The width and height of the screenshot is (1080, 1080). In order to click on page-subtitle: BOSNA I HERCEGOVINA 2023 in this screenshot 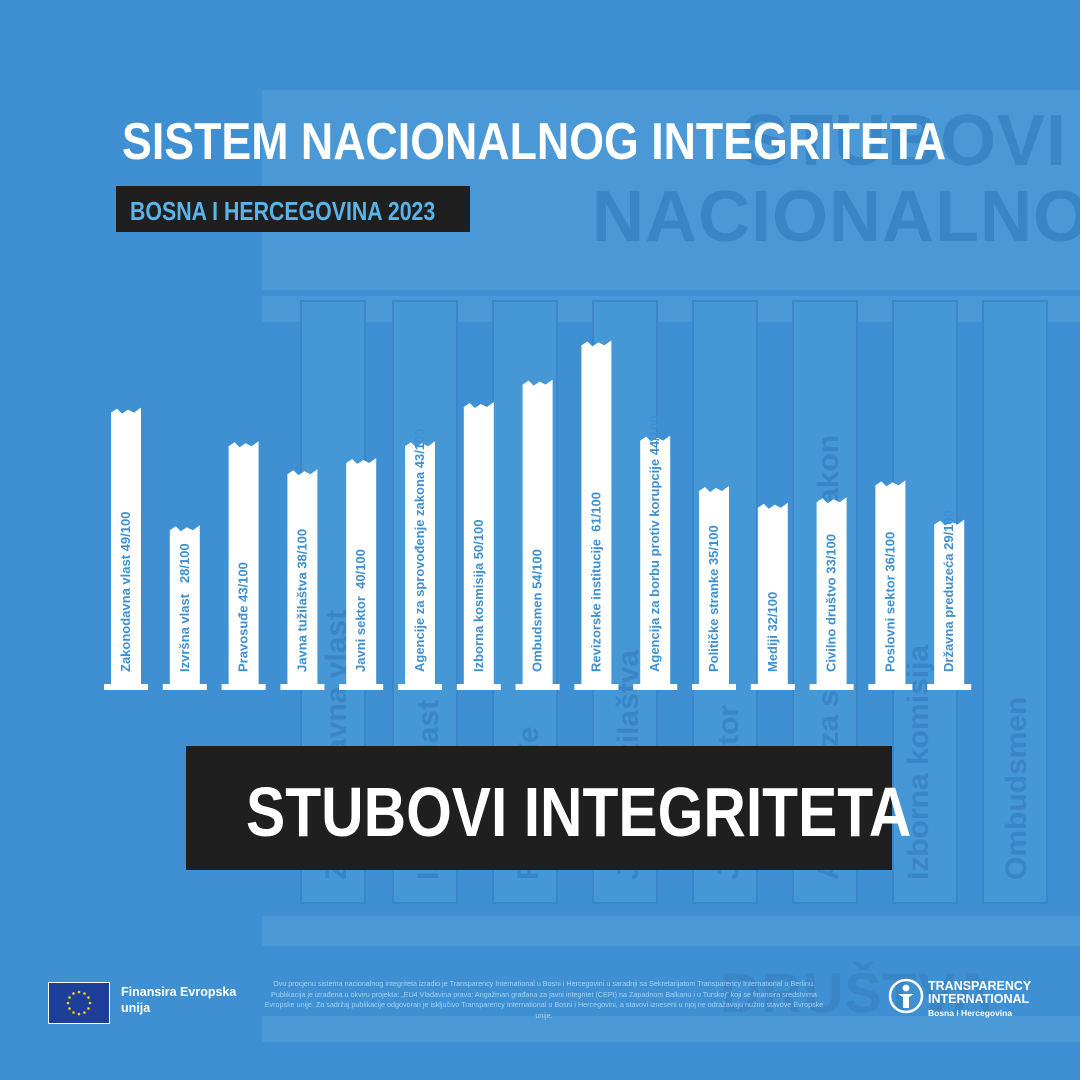, I will do `click(283, 211)`.